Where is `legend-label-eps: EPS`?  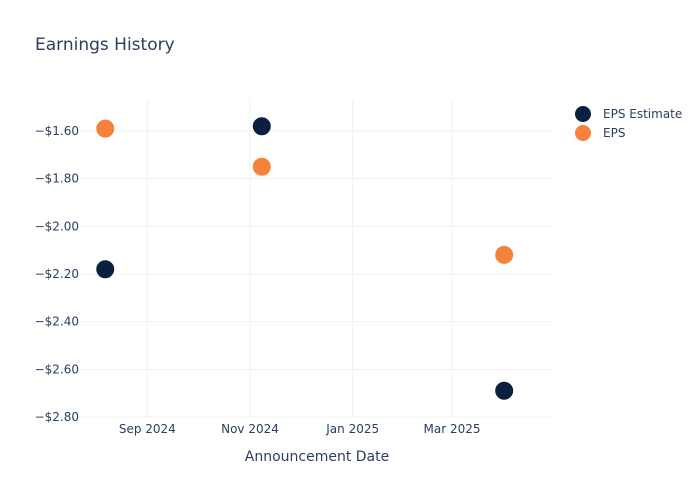 legend-label-eps: EPS is located at coordinates (614, 133).